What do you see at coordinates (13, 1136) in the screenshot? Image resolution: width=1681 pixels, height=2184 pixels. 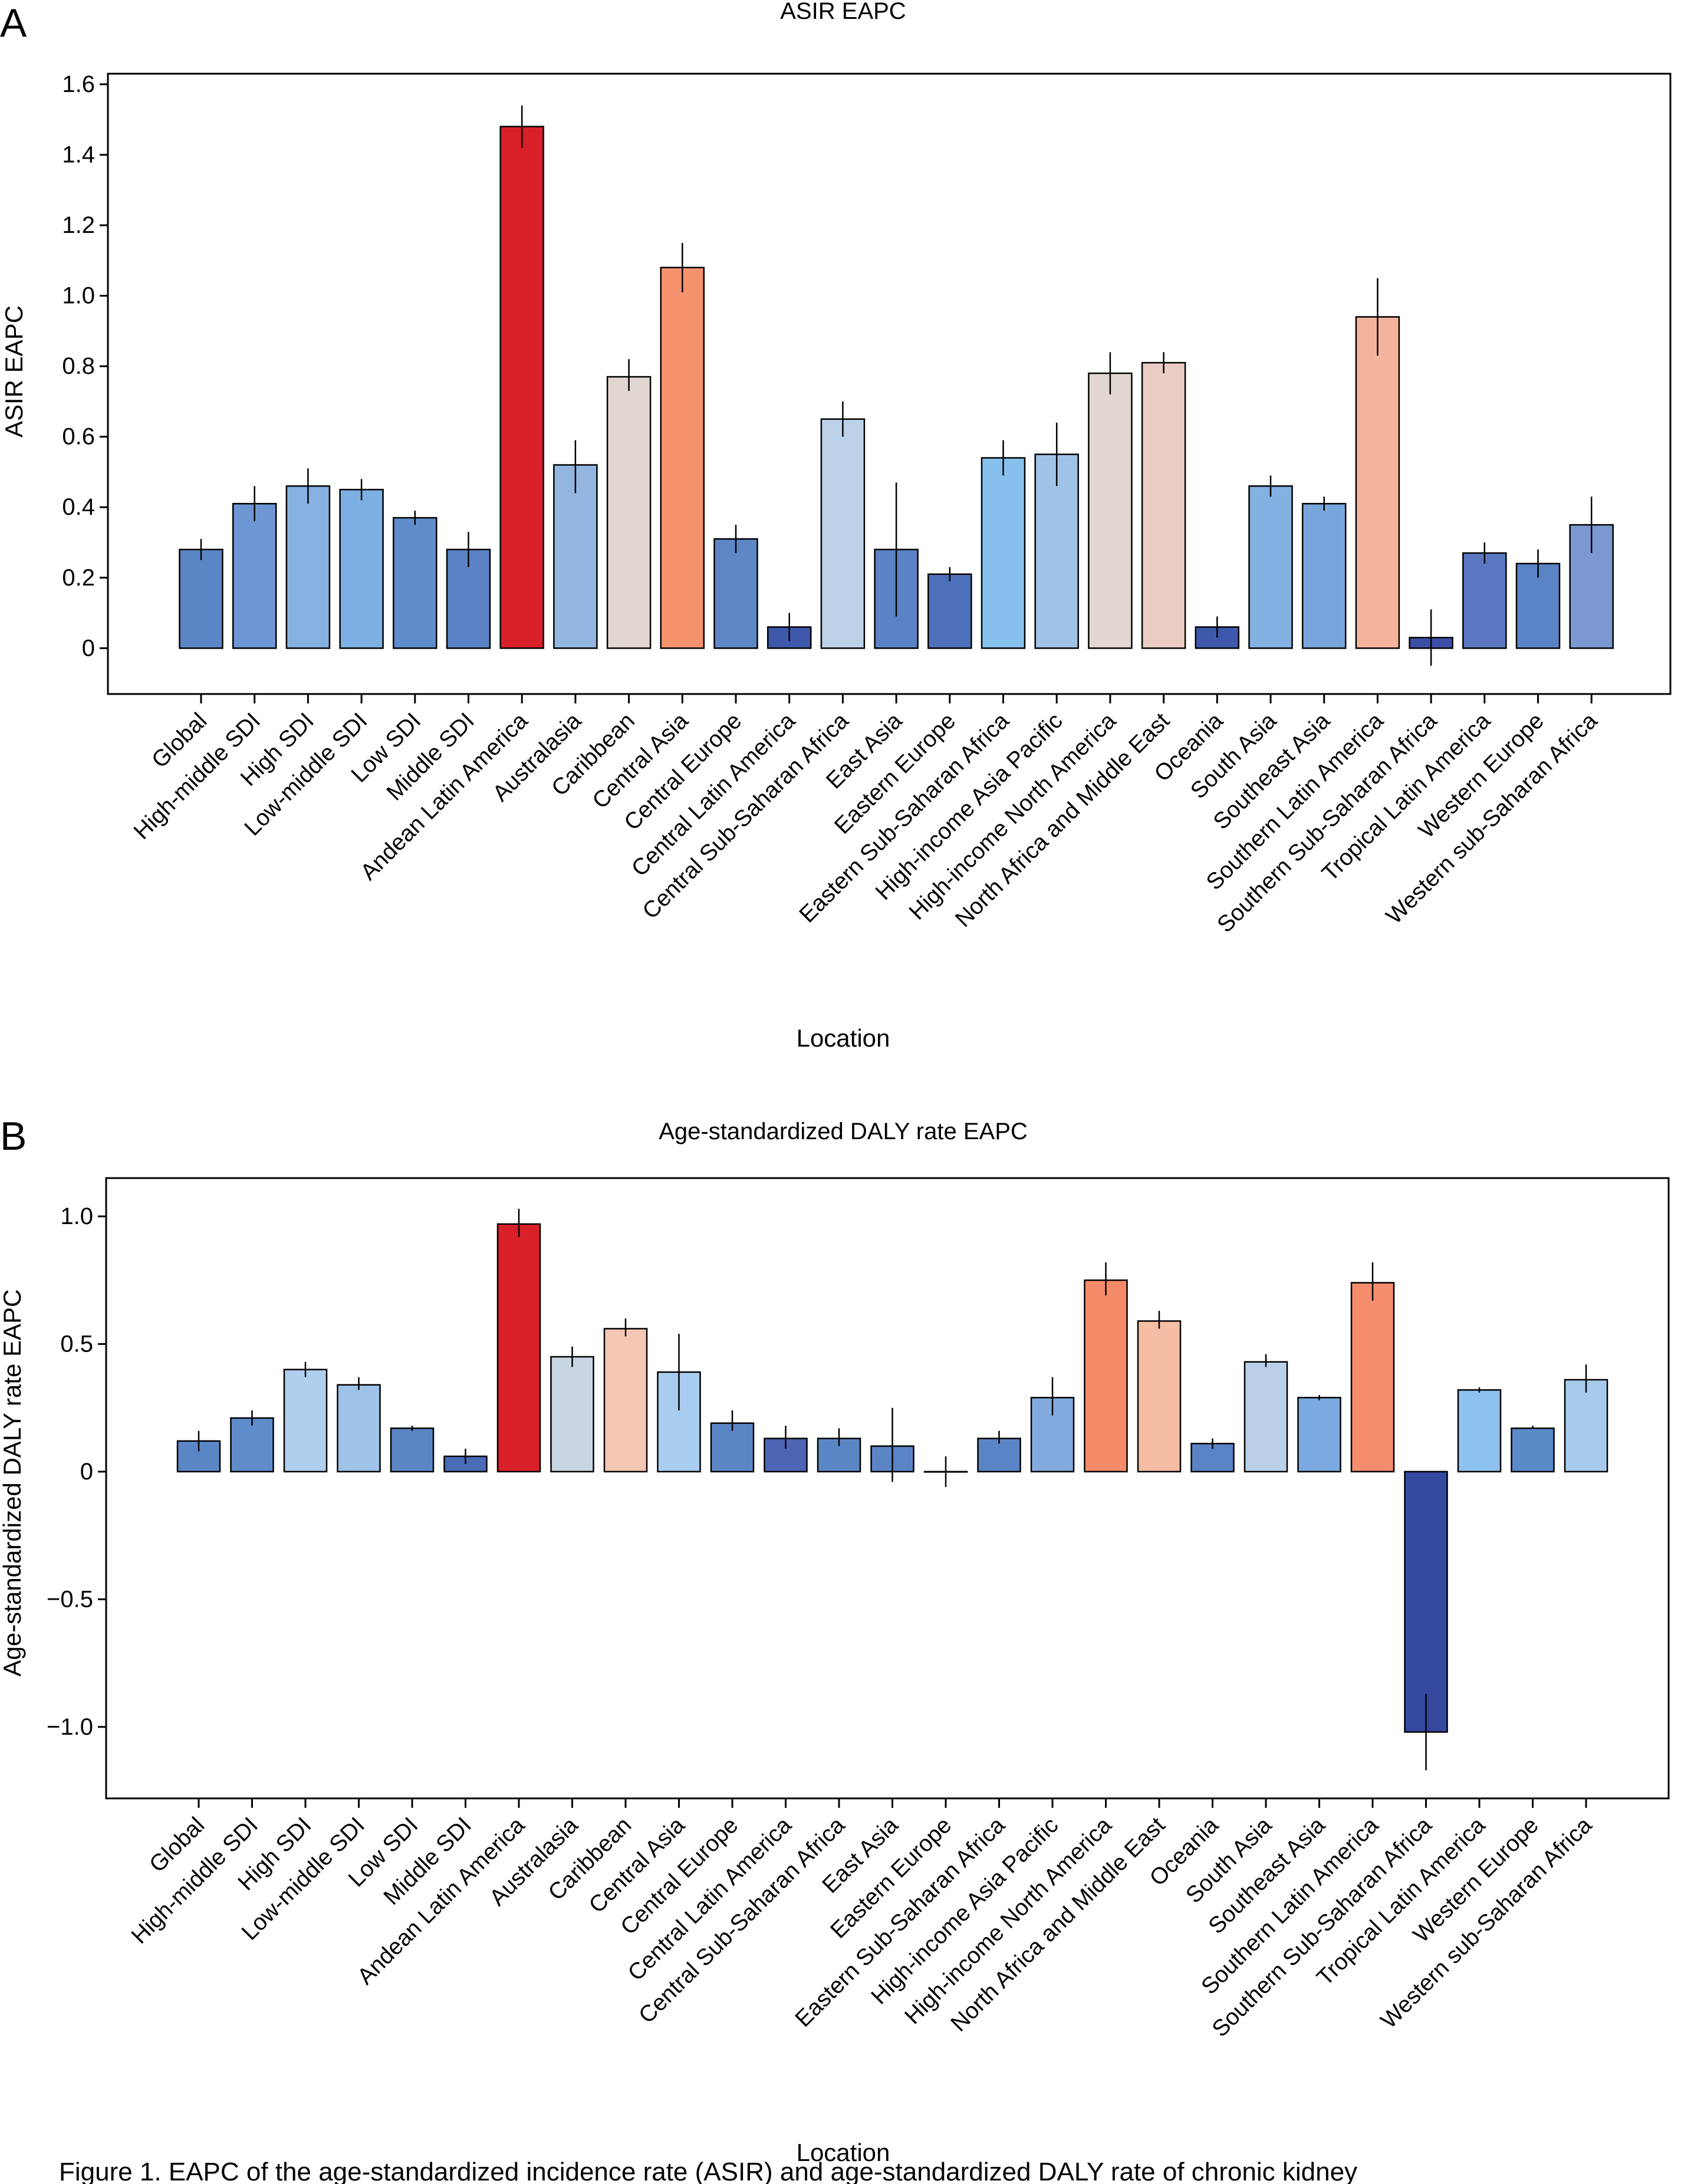 I see `panel-b-label: B` at bounding box center [13, 1136].